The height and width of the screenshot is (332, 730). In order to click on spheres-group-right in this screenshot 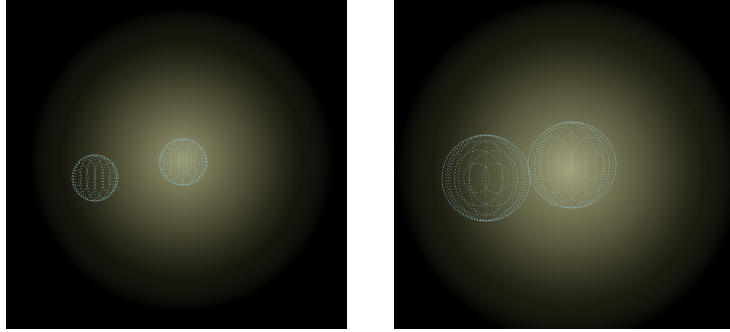, I will do `click(529, 171)`.